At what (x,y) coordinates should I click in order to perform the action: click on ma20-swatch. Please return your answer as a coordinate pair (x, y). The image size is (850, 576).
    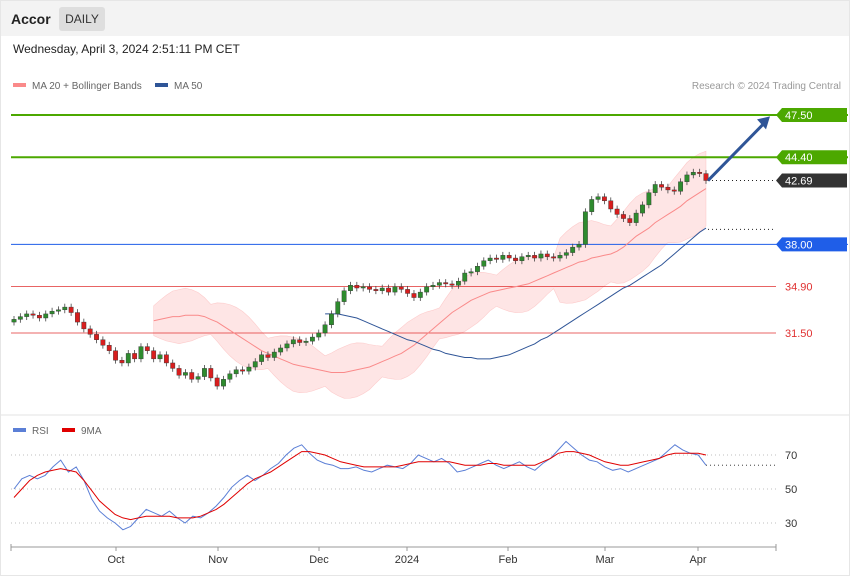
    Looking at the image, I should click on (19, 85).